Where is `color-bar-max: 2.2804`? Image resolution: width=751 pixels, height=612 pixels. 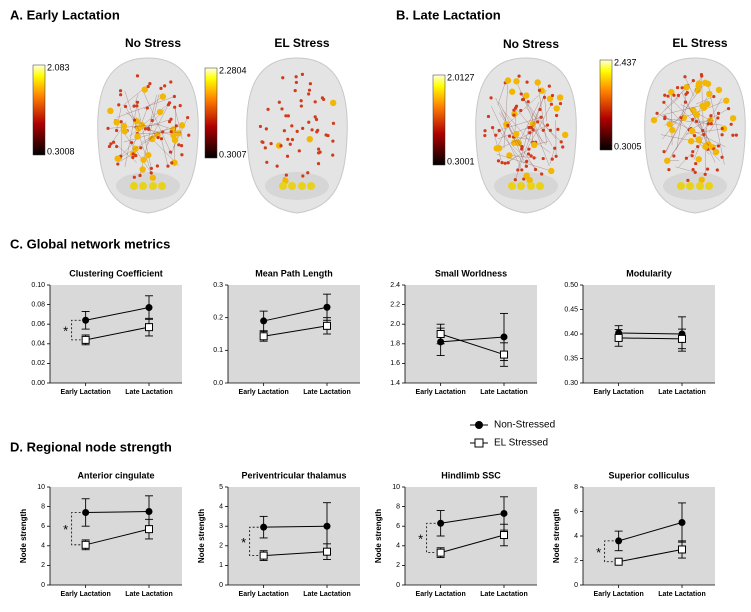 color-bar-max: 2.2804 is located at coordinates (233, 70).